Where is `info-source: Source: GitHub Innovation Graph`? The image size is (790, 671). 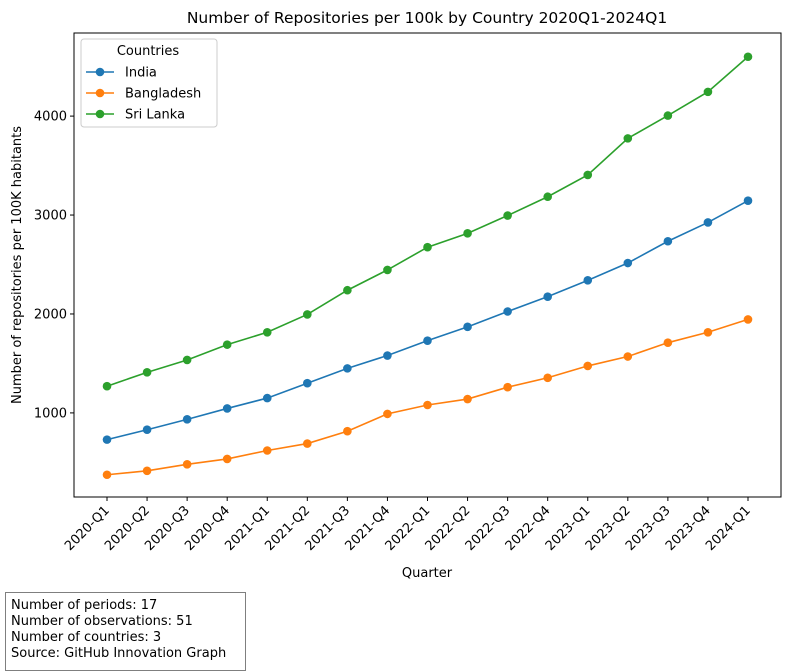 info-source: Source: GitHub Innovation Graph is located at coordinates (119, 653).